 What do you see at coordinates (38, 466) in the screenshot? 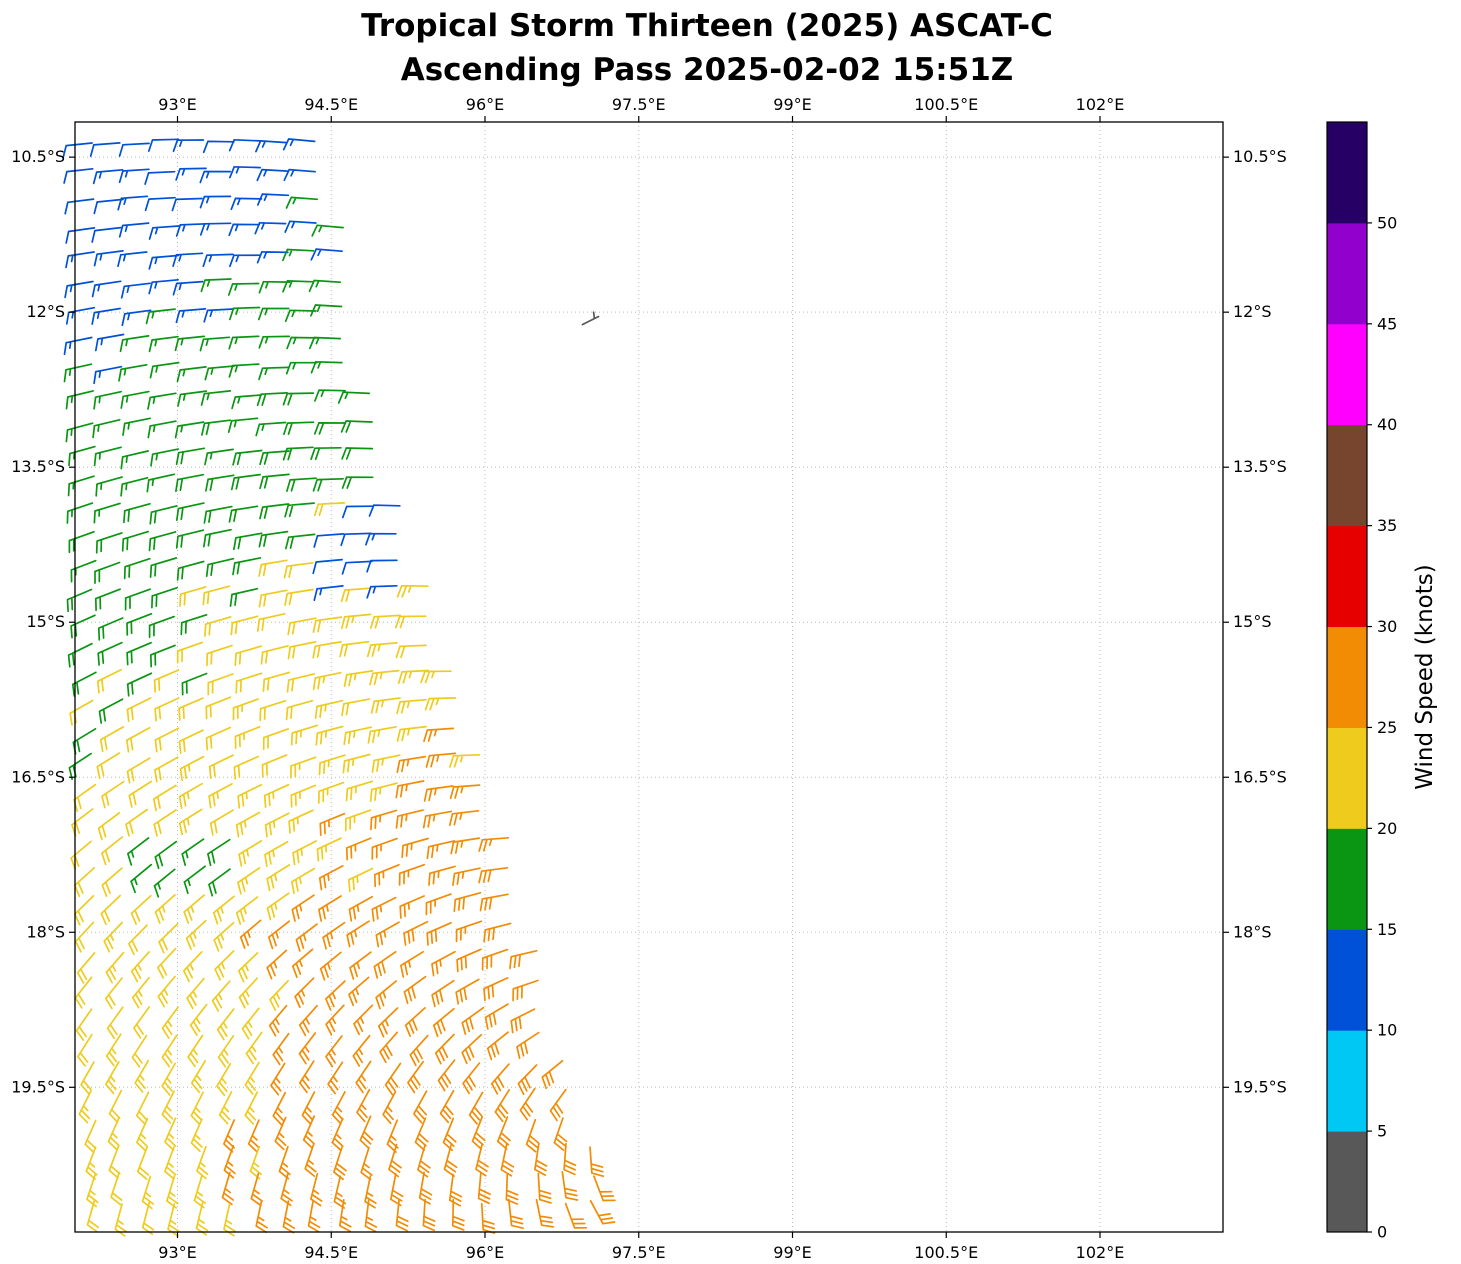
I see `y-tick-label-left: 13.5°S` at bounding box center [38, 466].